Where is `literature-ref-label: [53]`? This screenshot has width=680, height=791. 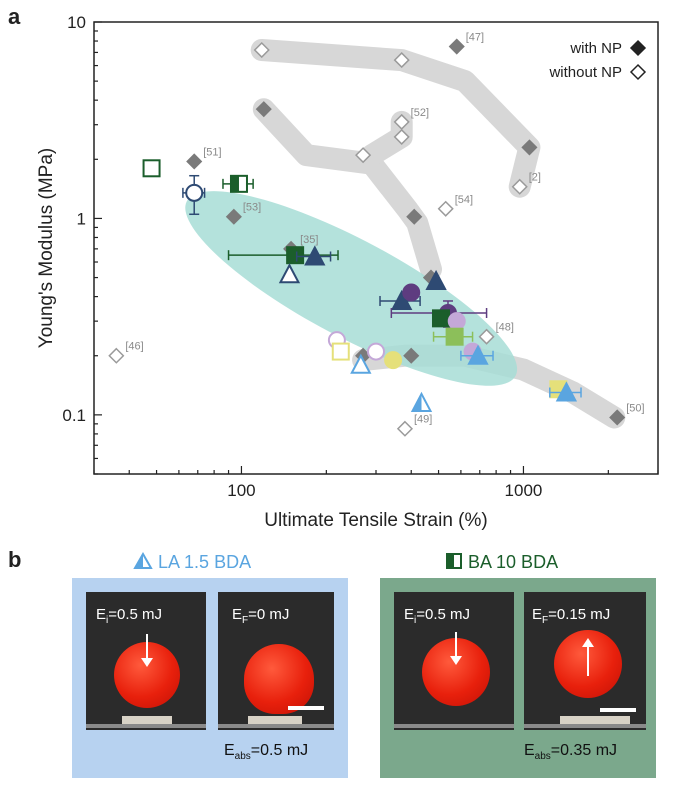
literature-ref-label: [53] is located at coordinates (252, 208).